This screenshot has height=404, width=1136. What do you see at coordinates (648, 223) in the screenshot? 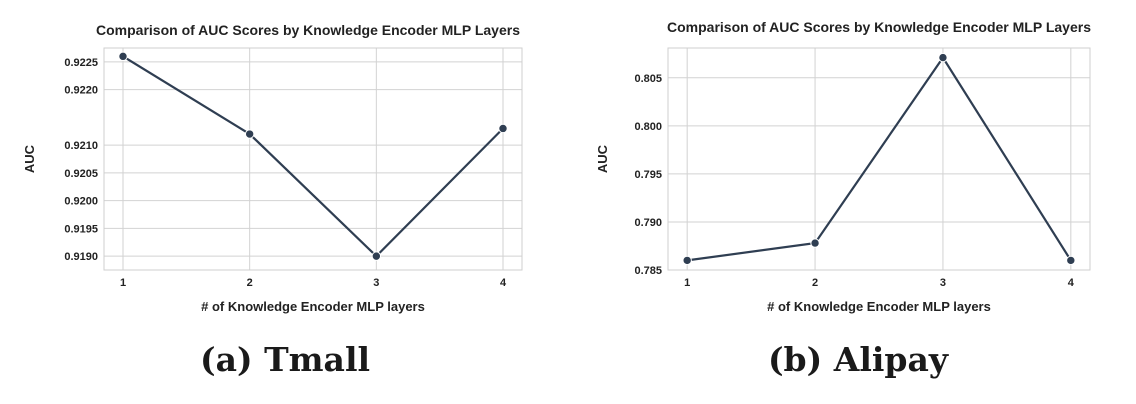
I see `y-tick-label: 0.790` at bounding box center [648, 223].